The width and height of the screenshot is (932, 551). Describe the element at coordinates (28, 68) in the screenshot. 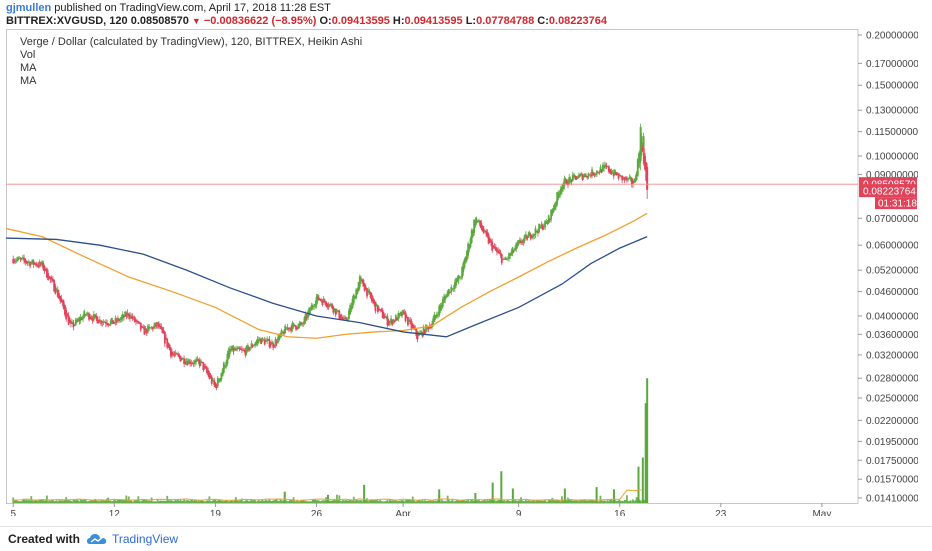

I see `legend-ma-1: MA` at that location.